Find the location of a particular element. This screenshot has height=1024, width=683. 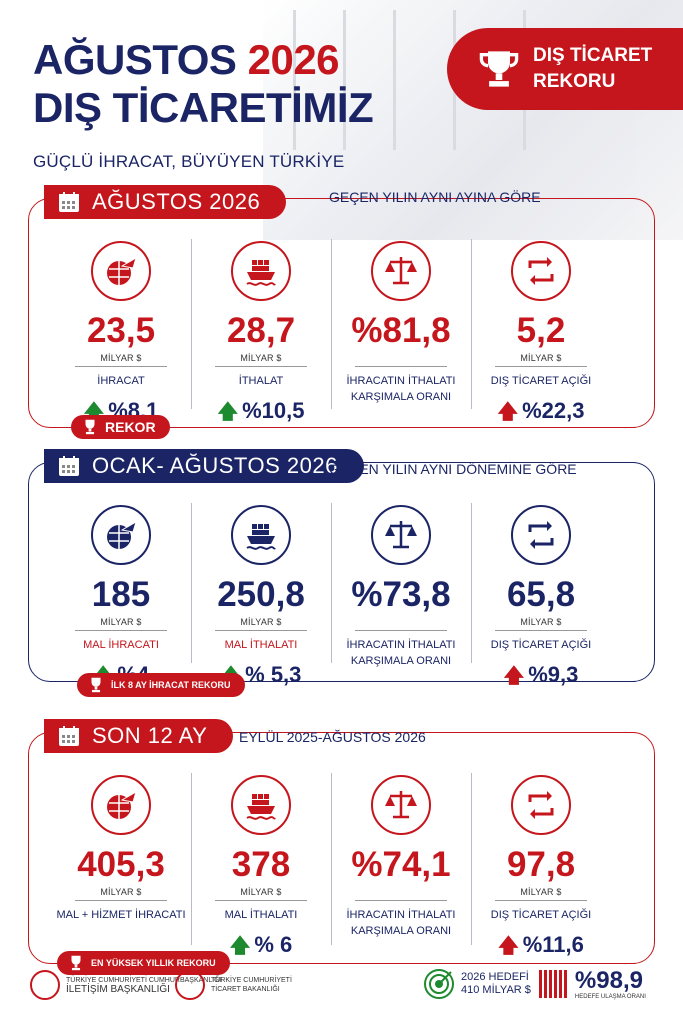

section-header: AĞUSTOS 2026 is located at coordinates (165, 202).